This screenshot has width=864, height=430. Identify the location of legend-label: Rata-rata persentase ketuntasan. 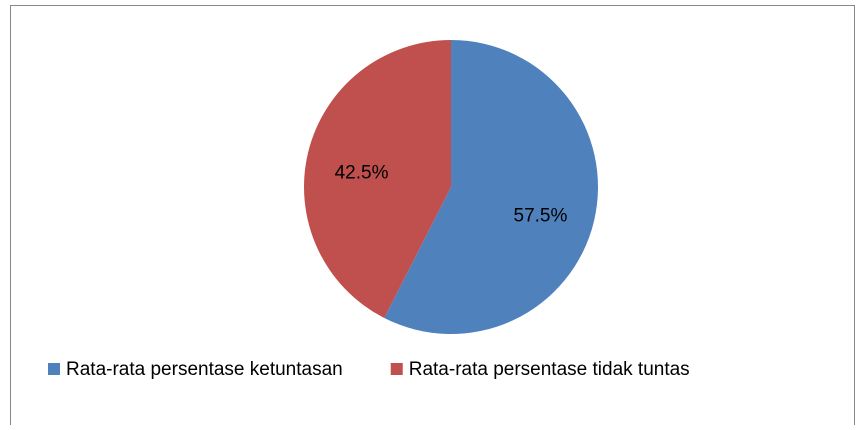
(204, 369).